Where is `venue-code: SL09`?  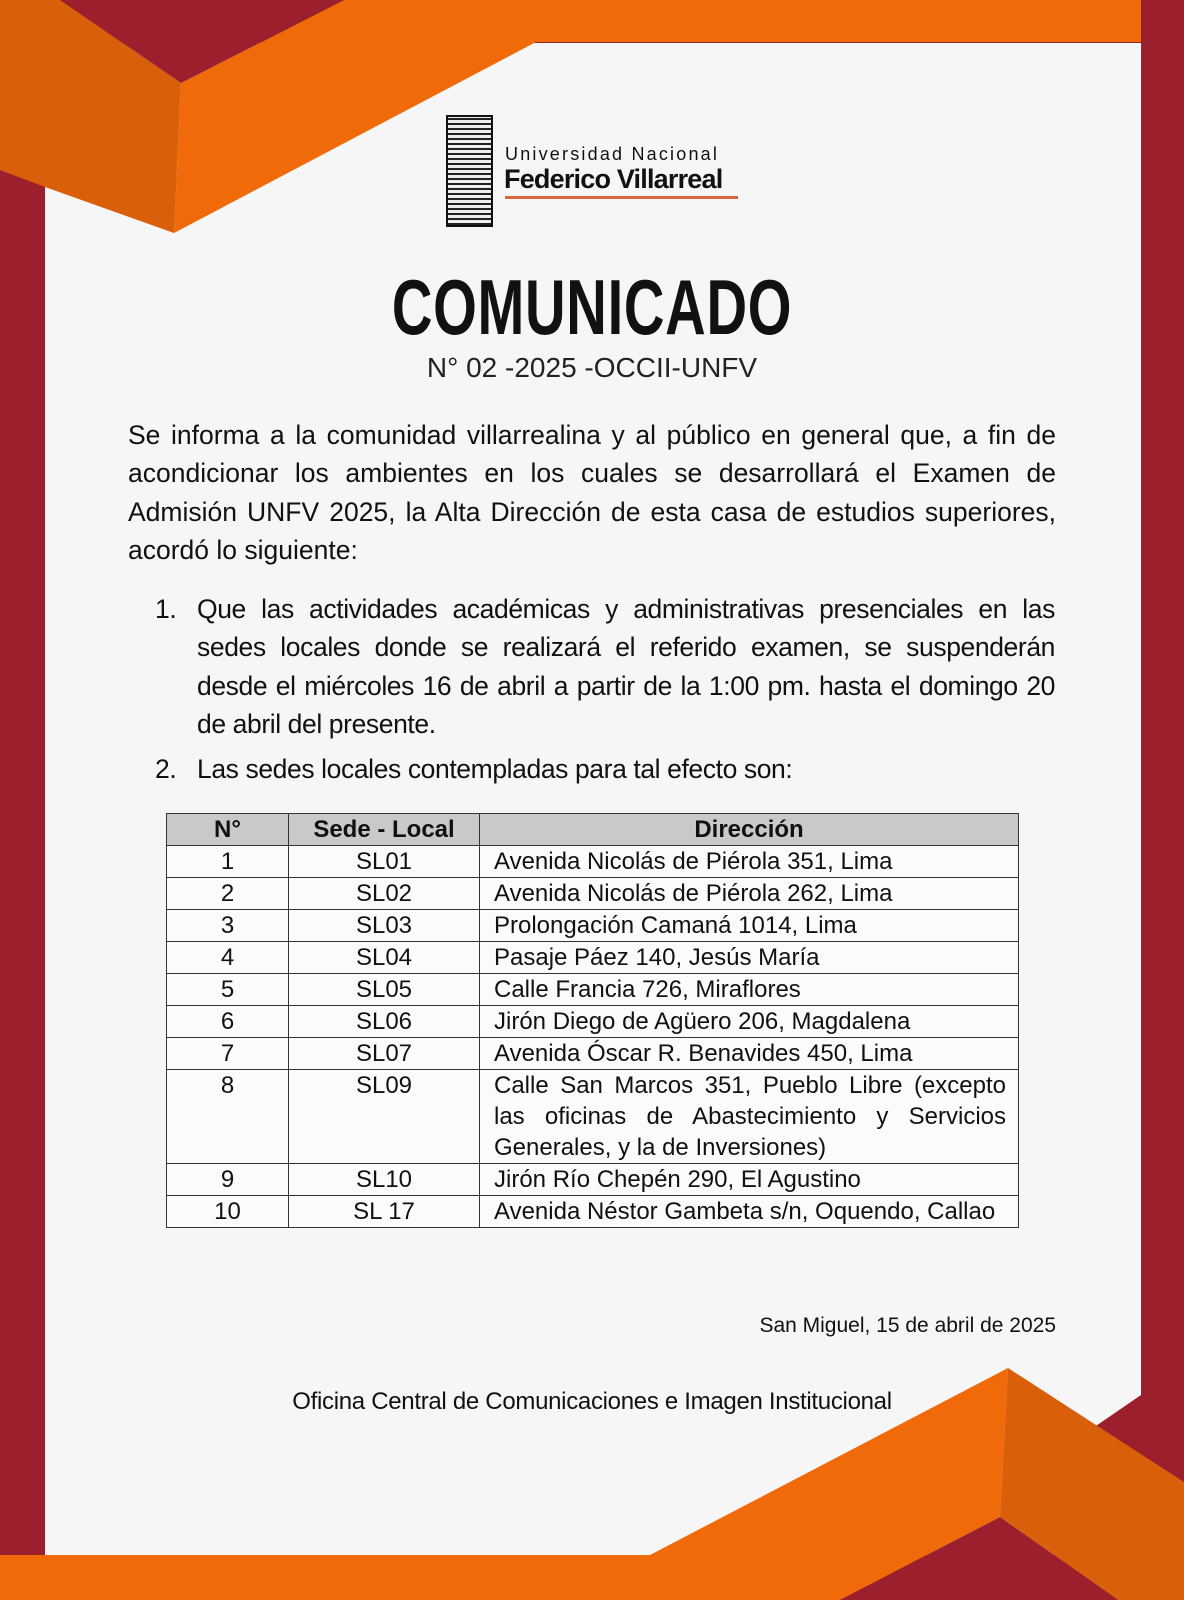
venue-code: SL09 is located at coordinates (384, 1116).